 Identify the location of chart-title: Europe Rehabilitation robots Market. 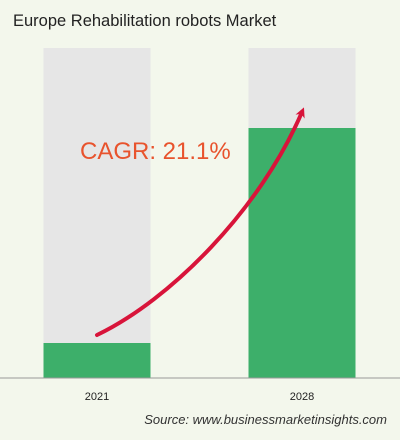
(145, 21).